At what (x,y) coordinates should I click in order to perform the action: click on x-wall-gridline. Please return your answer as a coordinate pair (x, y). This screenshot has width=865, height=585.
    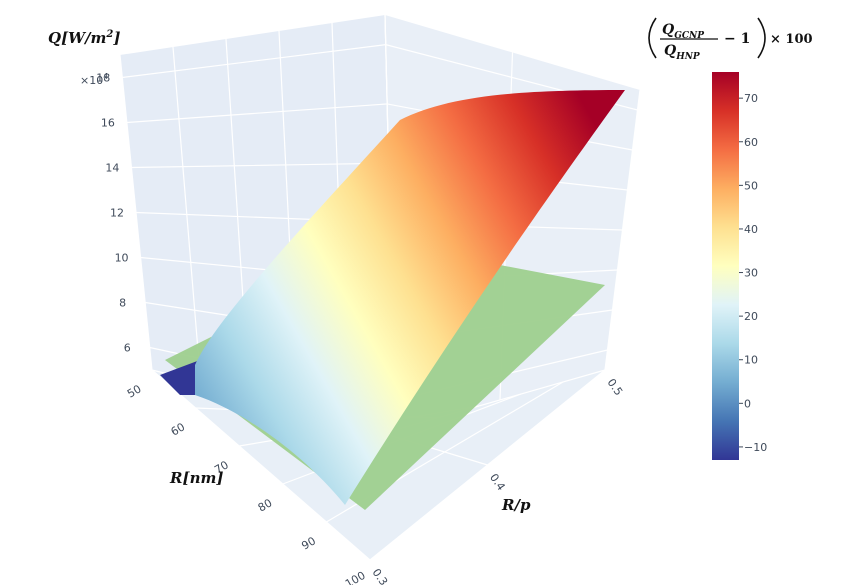
    Looking at the image, I should click on (622, 230).